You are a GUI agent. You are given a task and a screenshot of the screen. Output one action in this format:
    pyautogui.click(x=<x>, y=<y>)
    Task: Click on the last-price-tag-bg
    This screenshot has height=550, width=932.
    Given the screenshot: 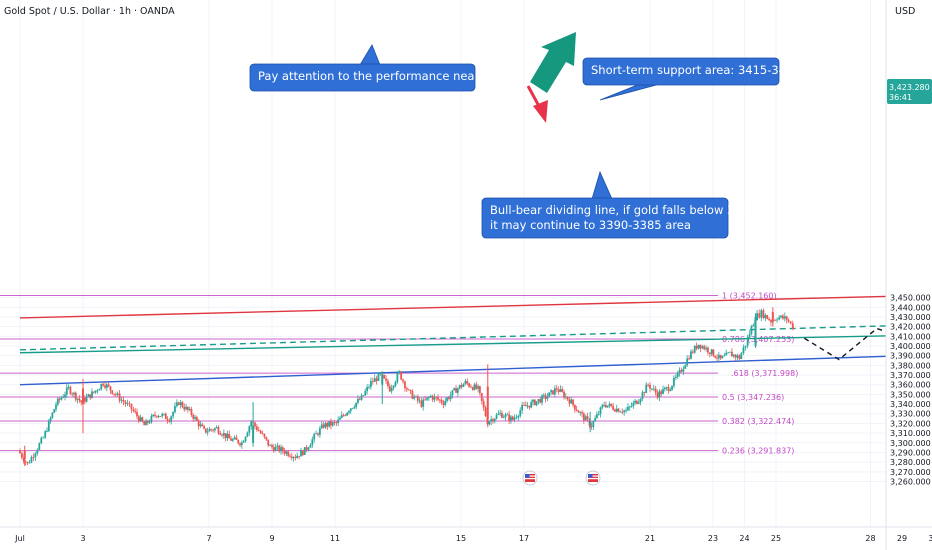 What is the action you would take?
    pyautogui.click(x=909, y=91)
    